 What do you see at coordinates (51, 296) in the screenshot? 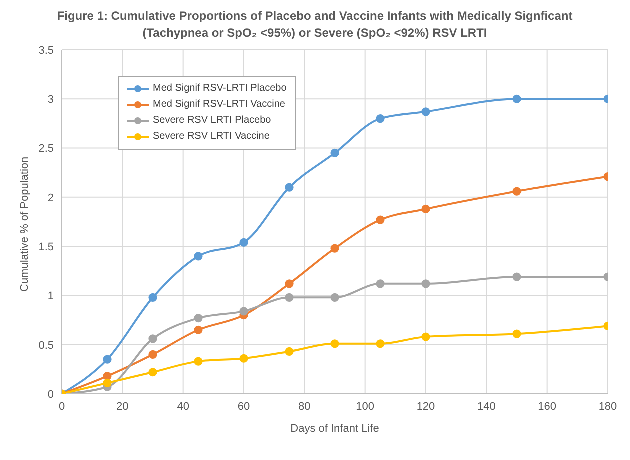
I see `y-tick-label: 1` at bounding box center [51, 296].